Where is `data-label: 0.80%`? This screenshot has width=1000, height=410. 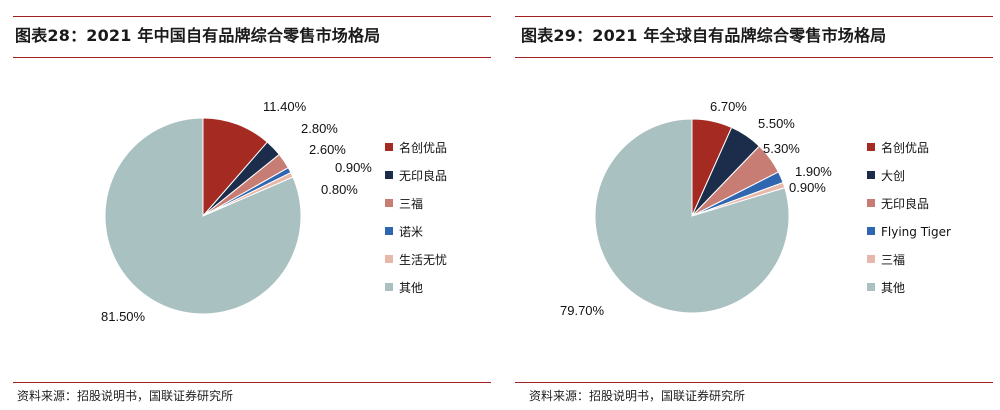
data-label: 0.80% is located at coordinates (339, 189).